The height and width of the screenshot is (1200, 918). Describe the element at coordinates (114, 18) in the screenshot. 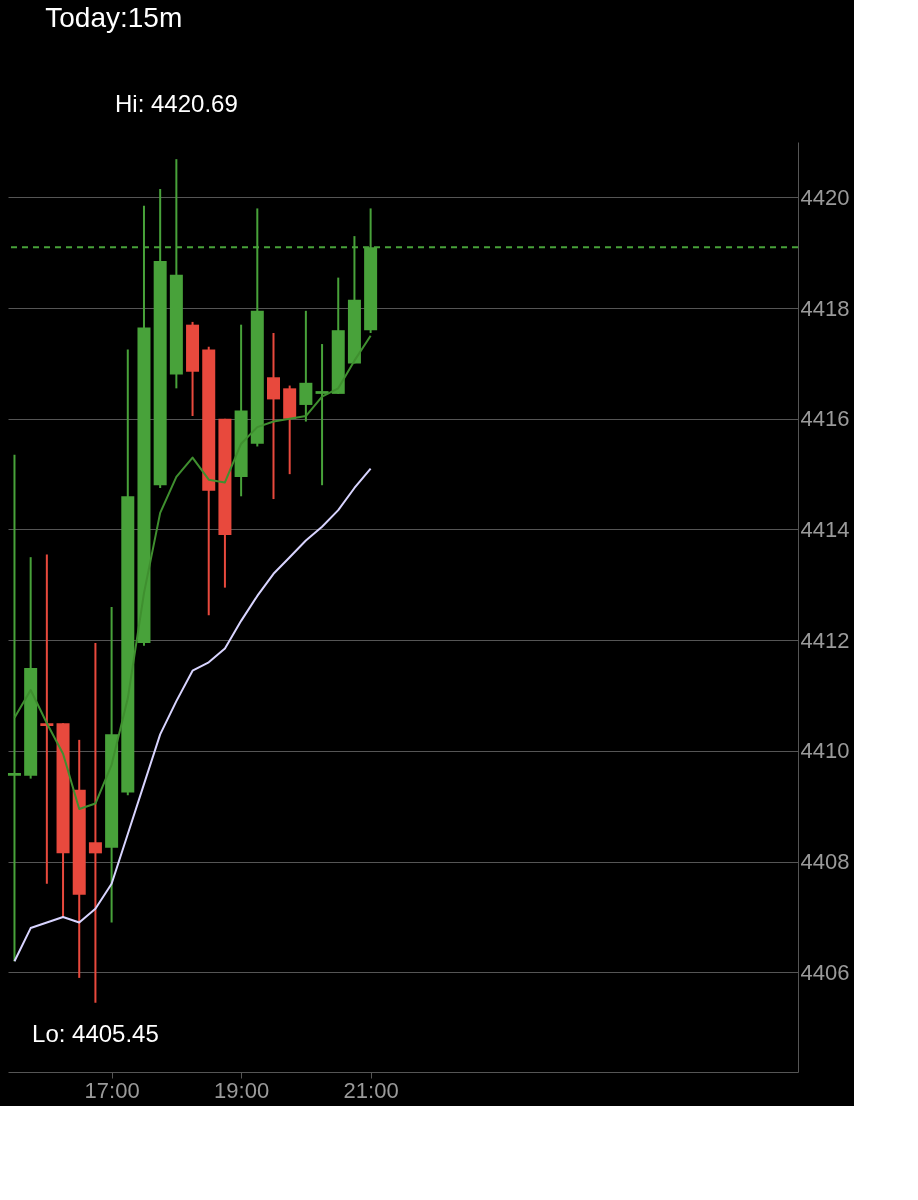

I see `chart-title: Today:15m` at that location.